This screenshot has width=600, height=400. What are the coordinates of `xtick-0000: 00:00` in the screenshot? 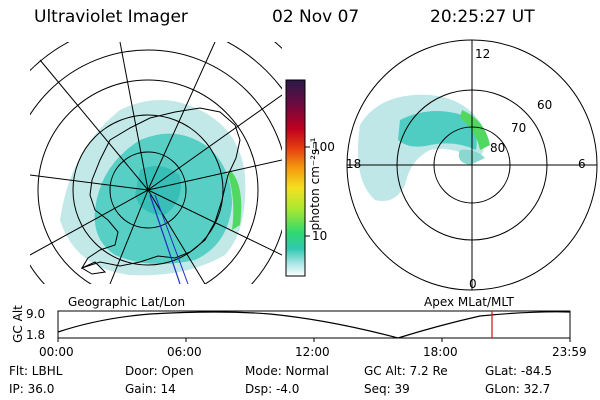 It's located at (56, 352).